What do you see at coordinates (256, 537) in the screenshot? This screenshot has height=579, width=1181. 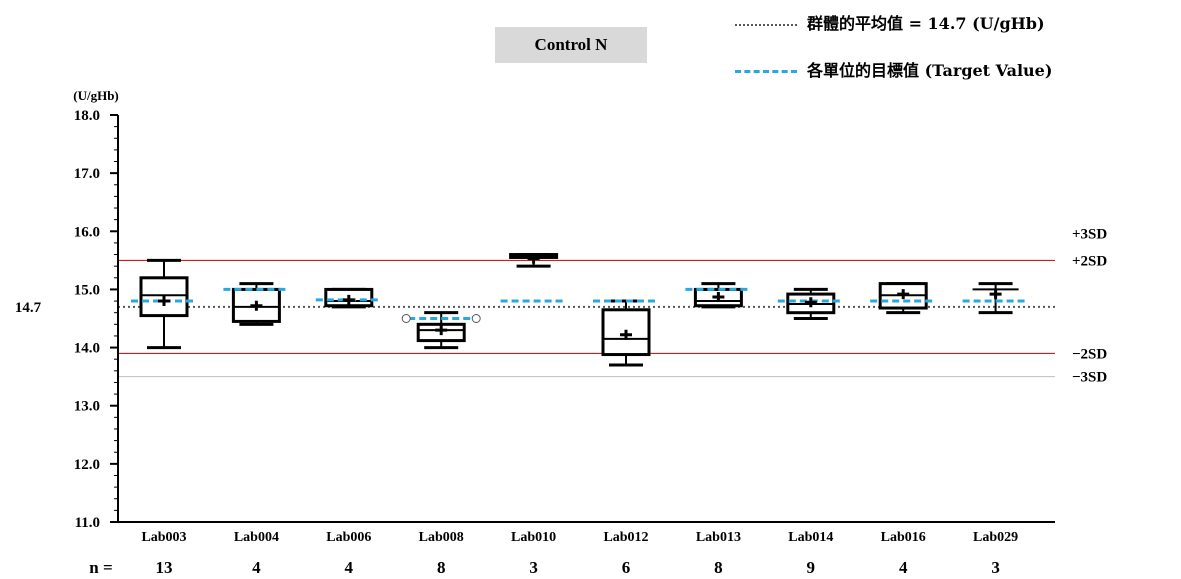 I see `x-tick-label: Lab004` at bounding box center [256, 537].